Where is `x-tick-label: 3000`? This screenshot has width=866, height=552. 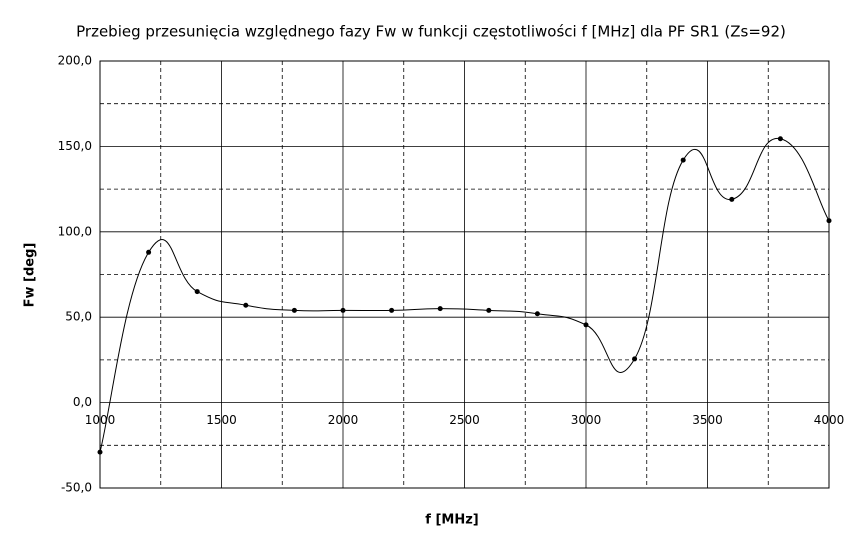
x-tick-label: 3000 is located at coordinates (586, 420).